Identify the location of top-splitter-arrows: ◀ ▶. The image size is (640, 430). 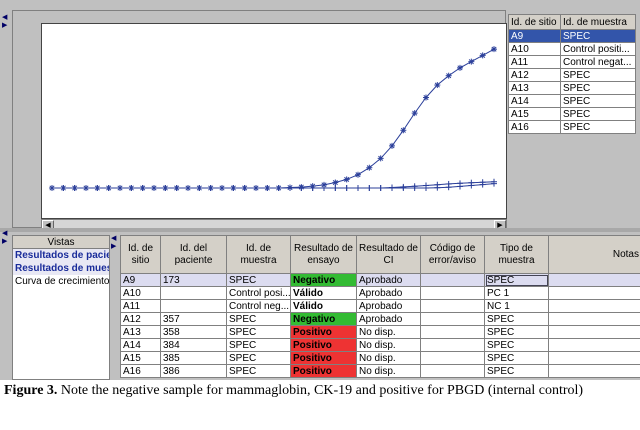
(6, 22).